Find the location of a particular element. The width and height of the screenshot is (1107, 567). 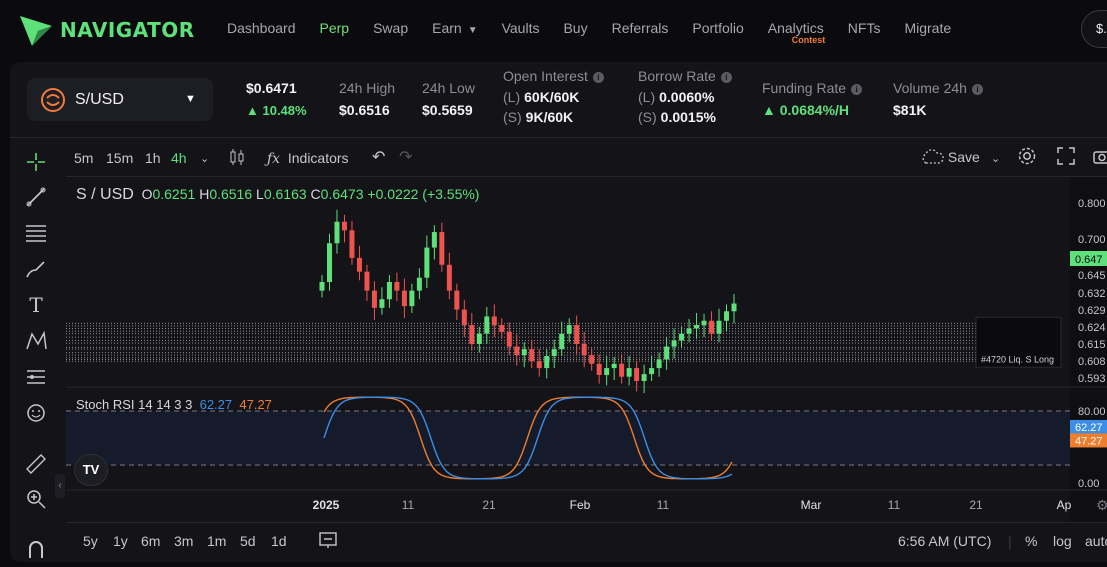

indicators-label: Indicators is located at coordinates (318, 158).